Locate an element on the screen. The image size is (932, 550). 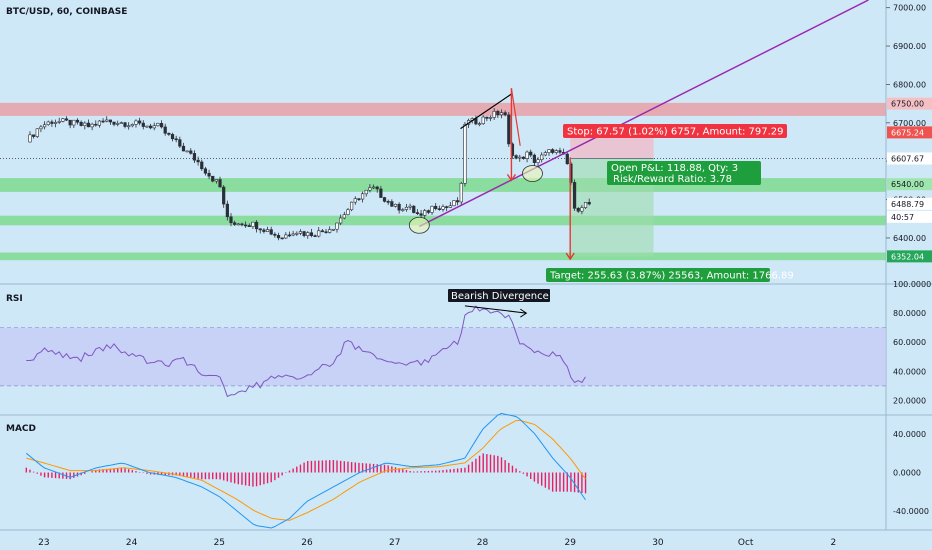
signal-line is located at coordinates (306, 470).